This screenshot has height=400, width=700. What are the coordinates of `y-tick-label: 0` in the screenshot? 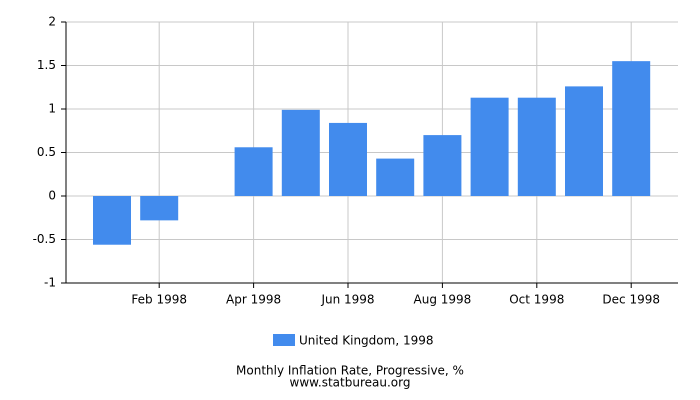 It's located at (52, 196).